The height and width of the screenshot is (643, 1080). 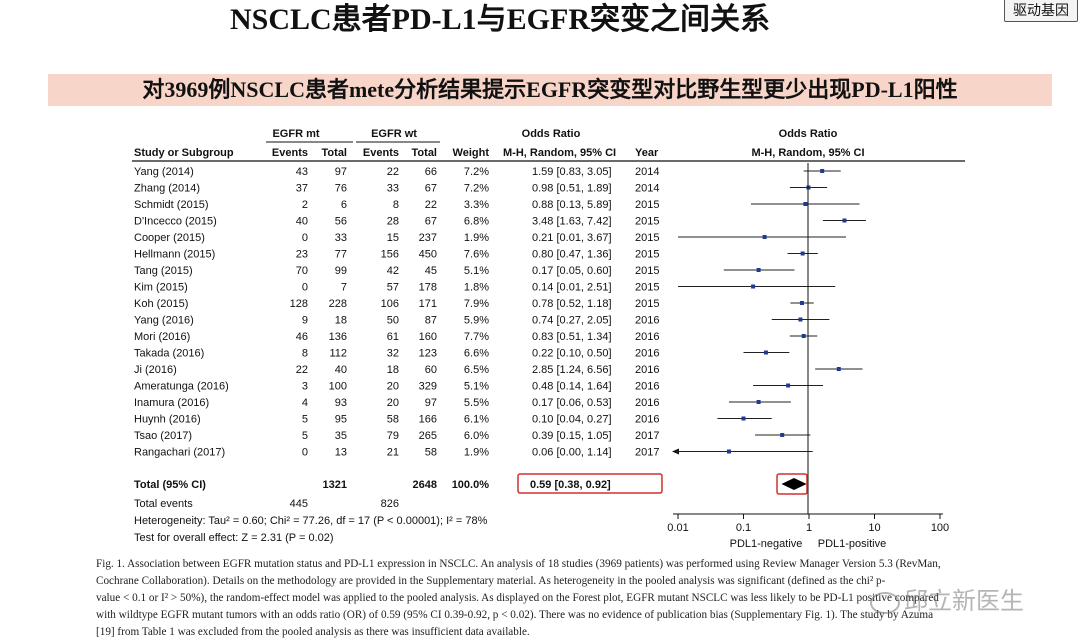 I want to click on total-mt: 13, so click(x=341, y=453).